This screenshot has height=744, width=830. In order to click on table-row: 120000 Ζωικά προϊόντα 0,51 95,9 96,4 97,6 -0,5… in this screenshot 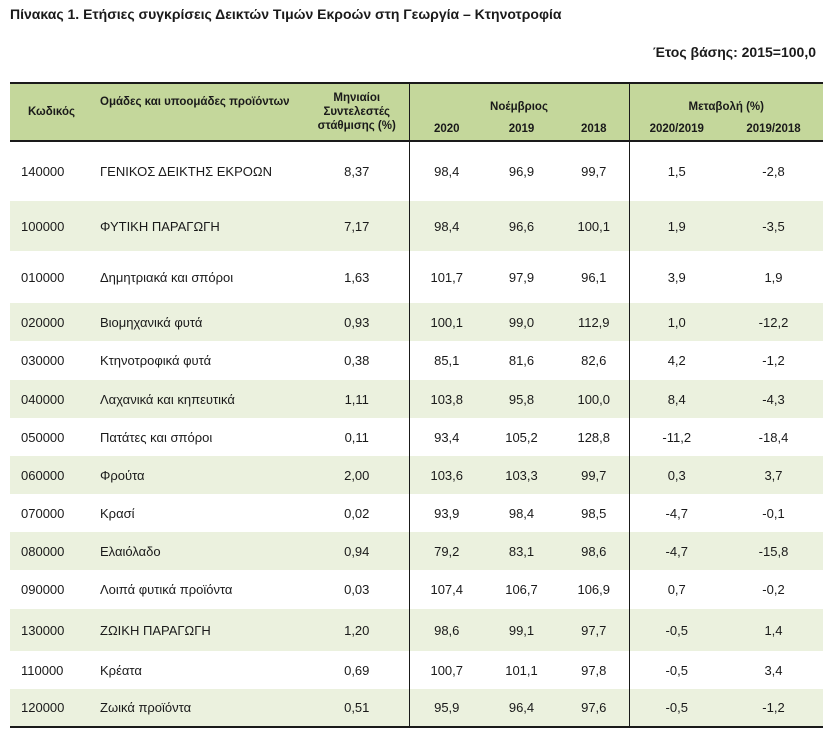, I will do `click(416, 708)`.